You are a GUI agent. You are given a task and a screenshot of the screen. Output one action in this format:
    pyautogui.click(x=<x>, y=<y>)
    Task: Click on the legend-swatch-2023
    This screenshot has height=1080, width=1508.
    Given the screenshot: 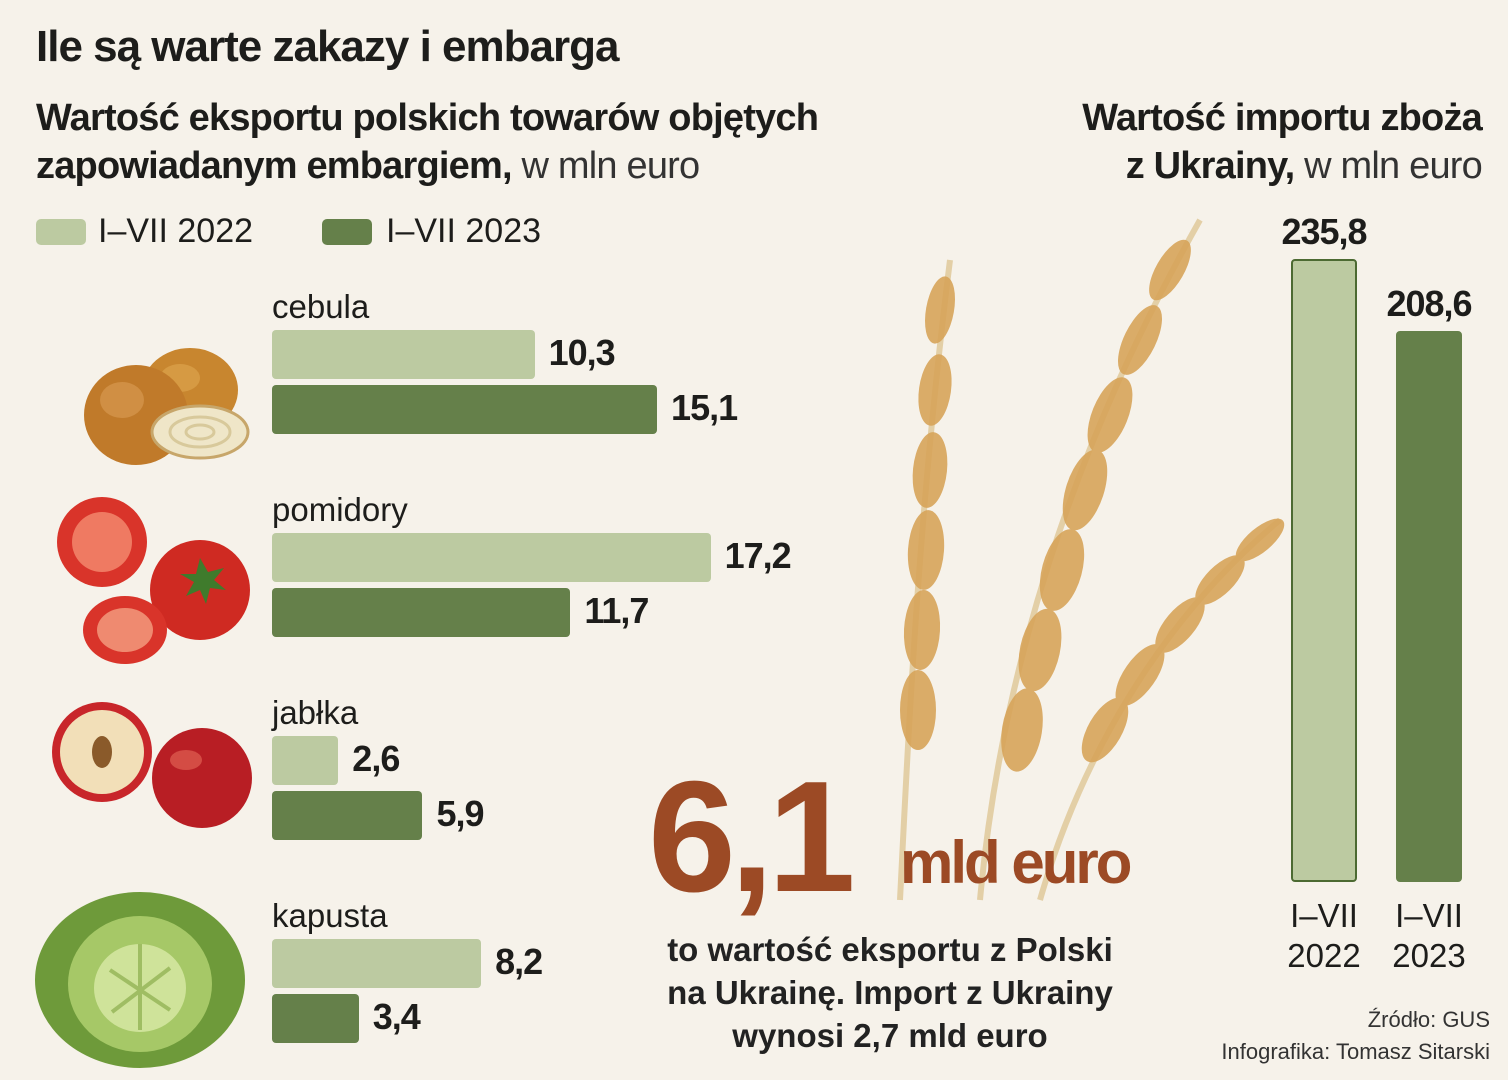 What is the action you would take?
    pyautogui.click(x=347, y=232)
    